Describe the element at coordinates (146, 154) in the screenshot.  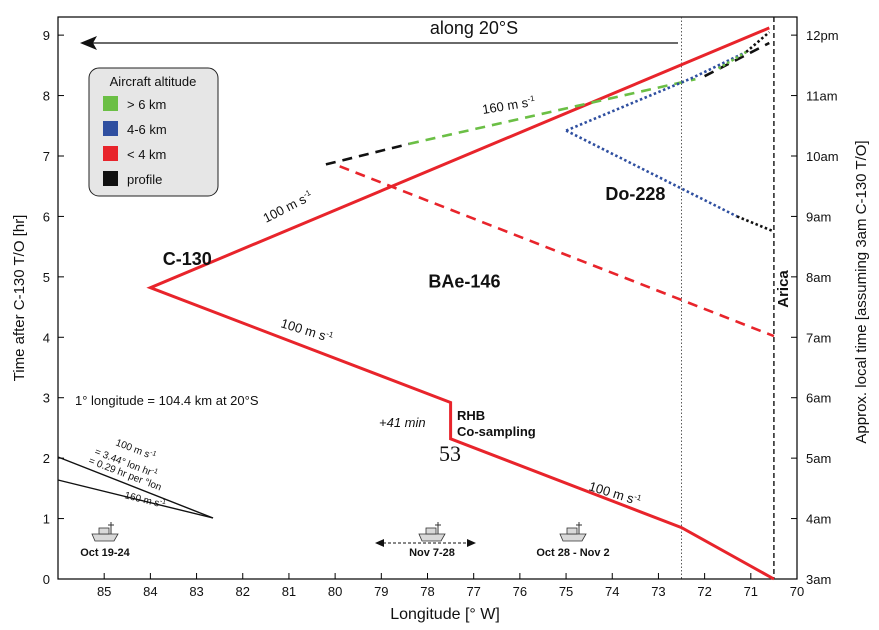
I see `legend-label: < 4 km` at that location.